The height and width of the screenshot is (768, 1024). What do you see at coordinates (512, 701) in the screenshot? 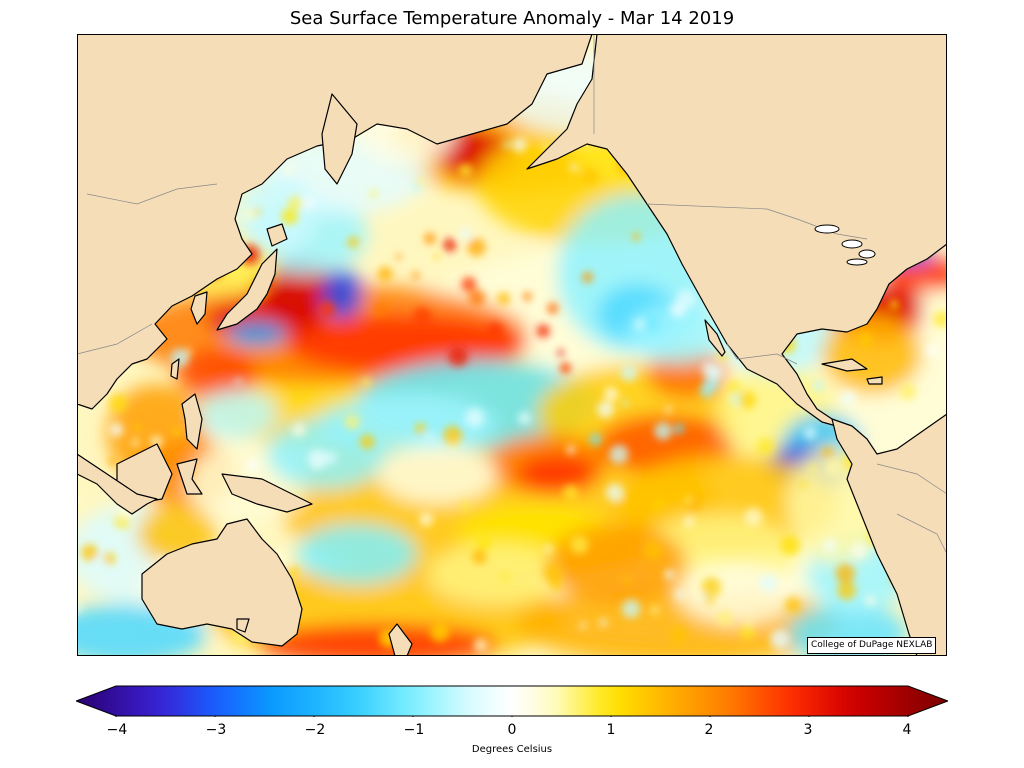
I see `colorbar` at bounding box center [512, 701].